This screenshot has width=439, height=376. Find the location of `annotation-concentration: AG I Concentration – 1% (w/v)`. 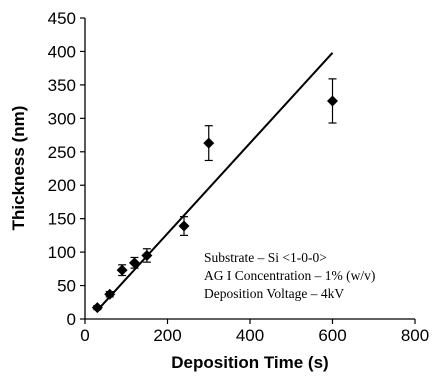

annotation-concentration: AG I Concentration – 1% (w/v) is located at coordinates (289, 275).